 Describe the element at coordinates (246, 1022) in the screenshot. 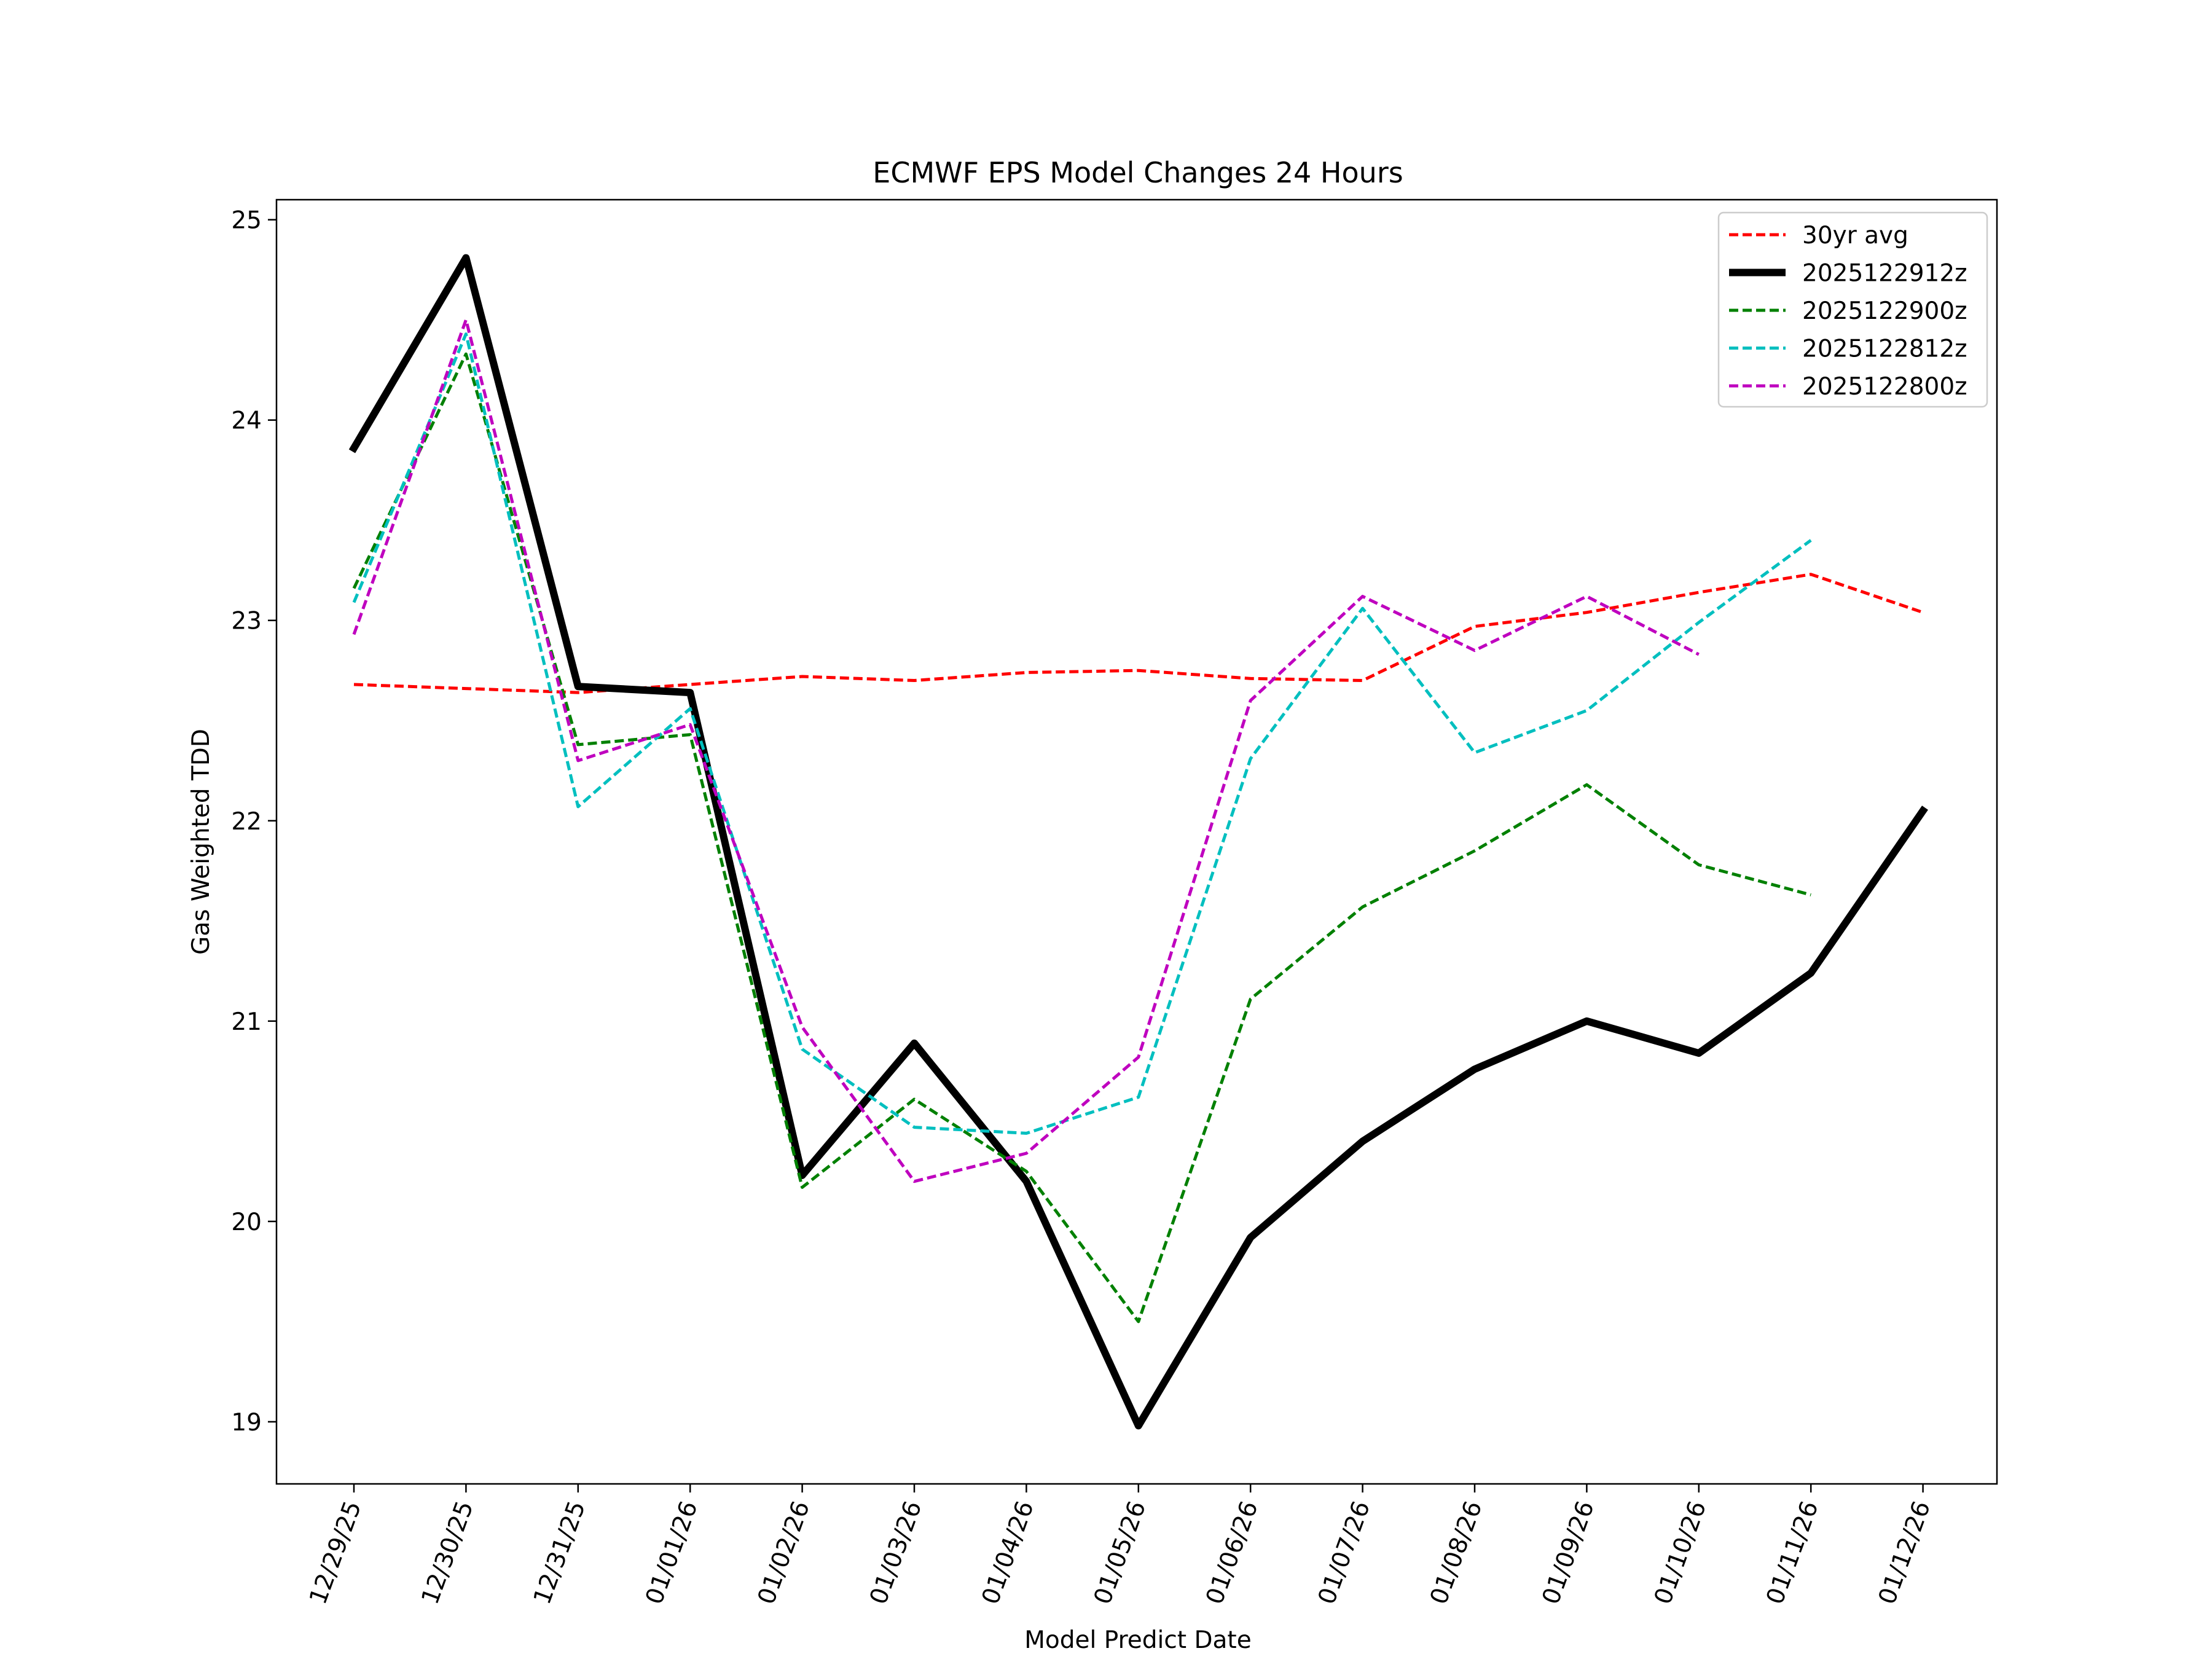

I see `y-tick-label: 21` at that location.